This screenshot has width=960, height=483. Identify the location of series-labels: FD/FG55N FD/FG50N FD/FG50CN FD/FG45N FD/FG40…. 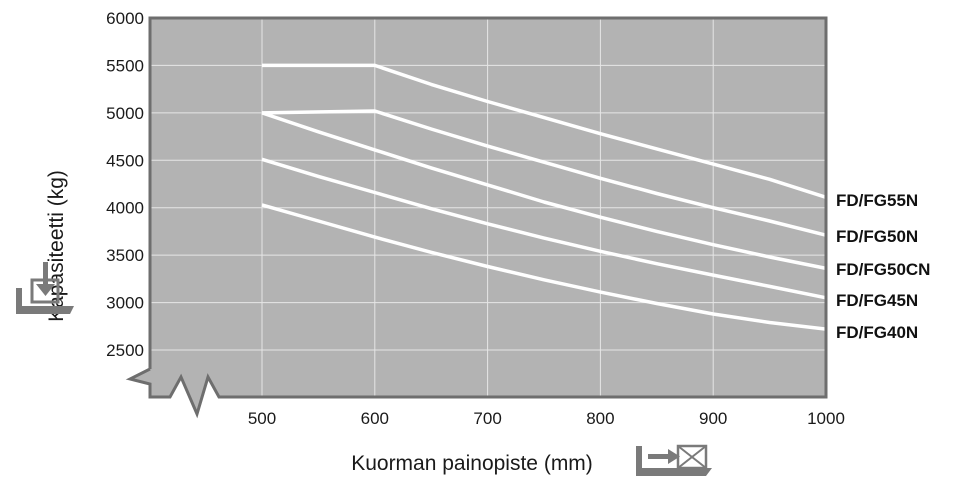
(883, 266).